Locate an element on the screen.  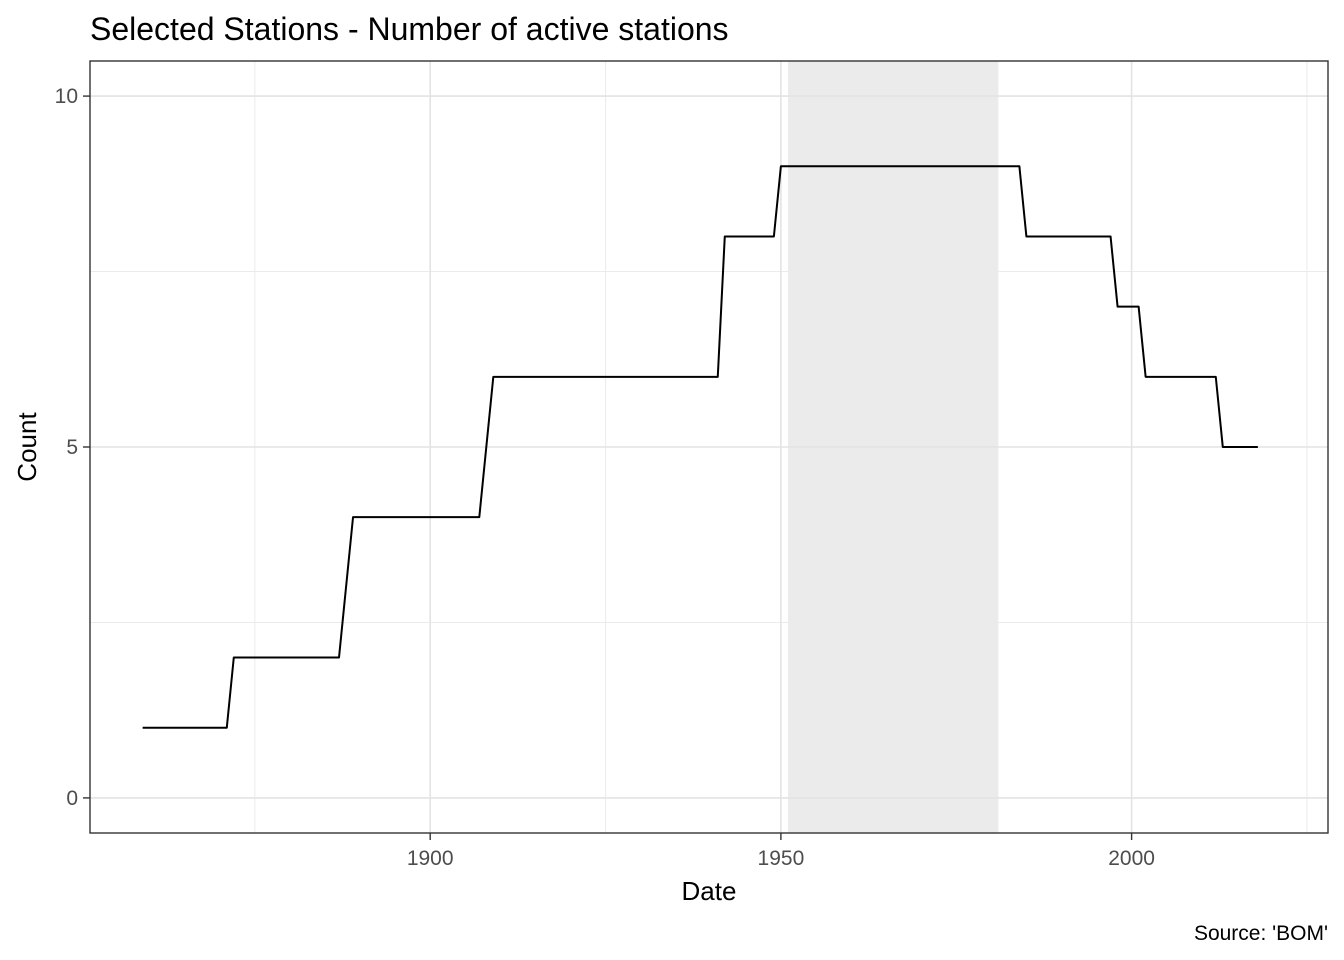
x-tick-label: 1900 is located at coordinates (430, 858).